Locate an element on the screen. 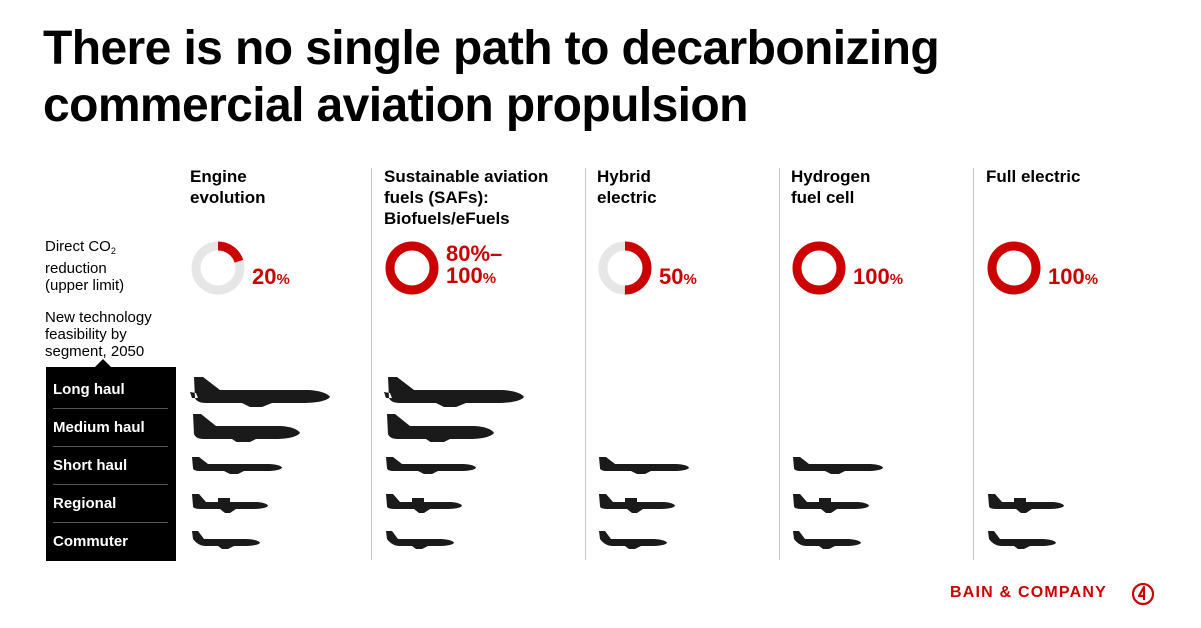  feasibility-label-line-1: New technology is located at coordinates (98, 317).